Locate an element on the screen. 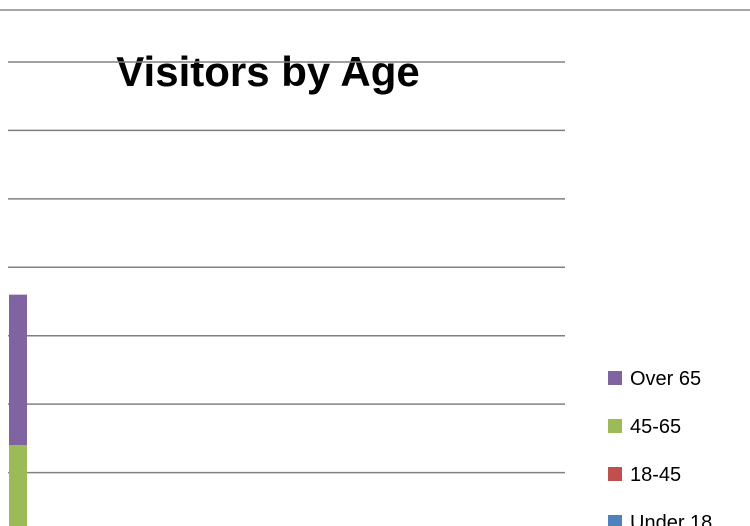 This screenshot has height=526, width=750. legend-label: Over 65 is located at coordinates (665, 379).